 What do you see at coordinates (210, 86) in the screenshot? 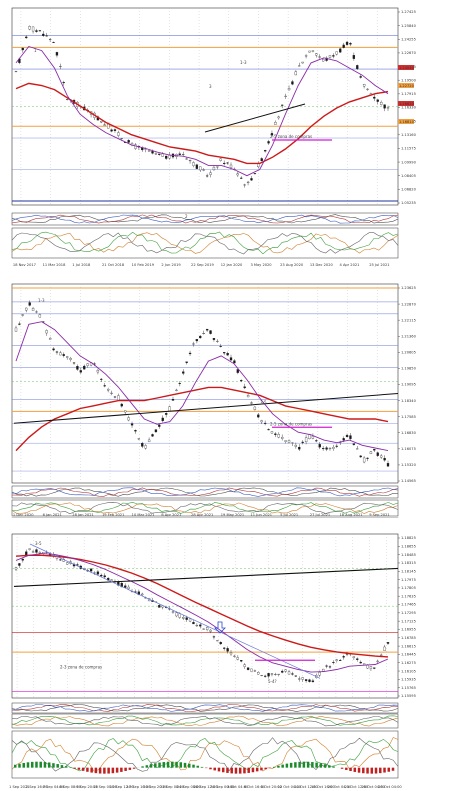
I see `wave-label: 3` at bounding box center [210, 86].